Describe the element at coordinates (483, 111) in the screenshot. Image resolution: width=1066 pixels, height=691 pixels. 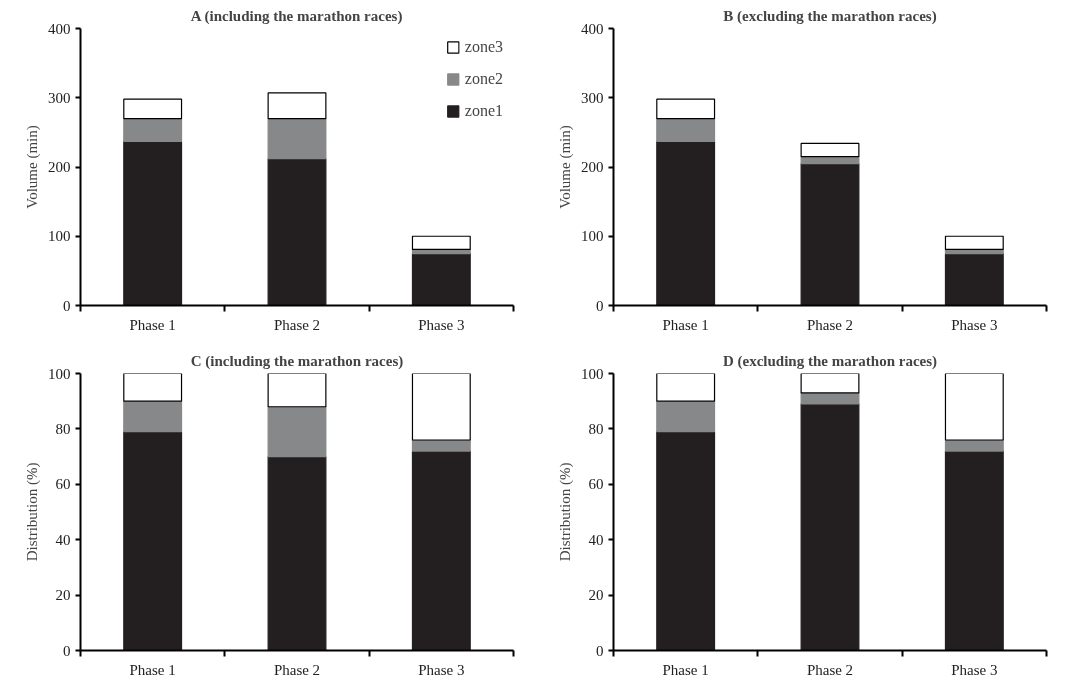
I see `legend-label: zone1` at that location.